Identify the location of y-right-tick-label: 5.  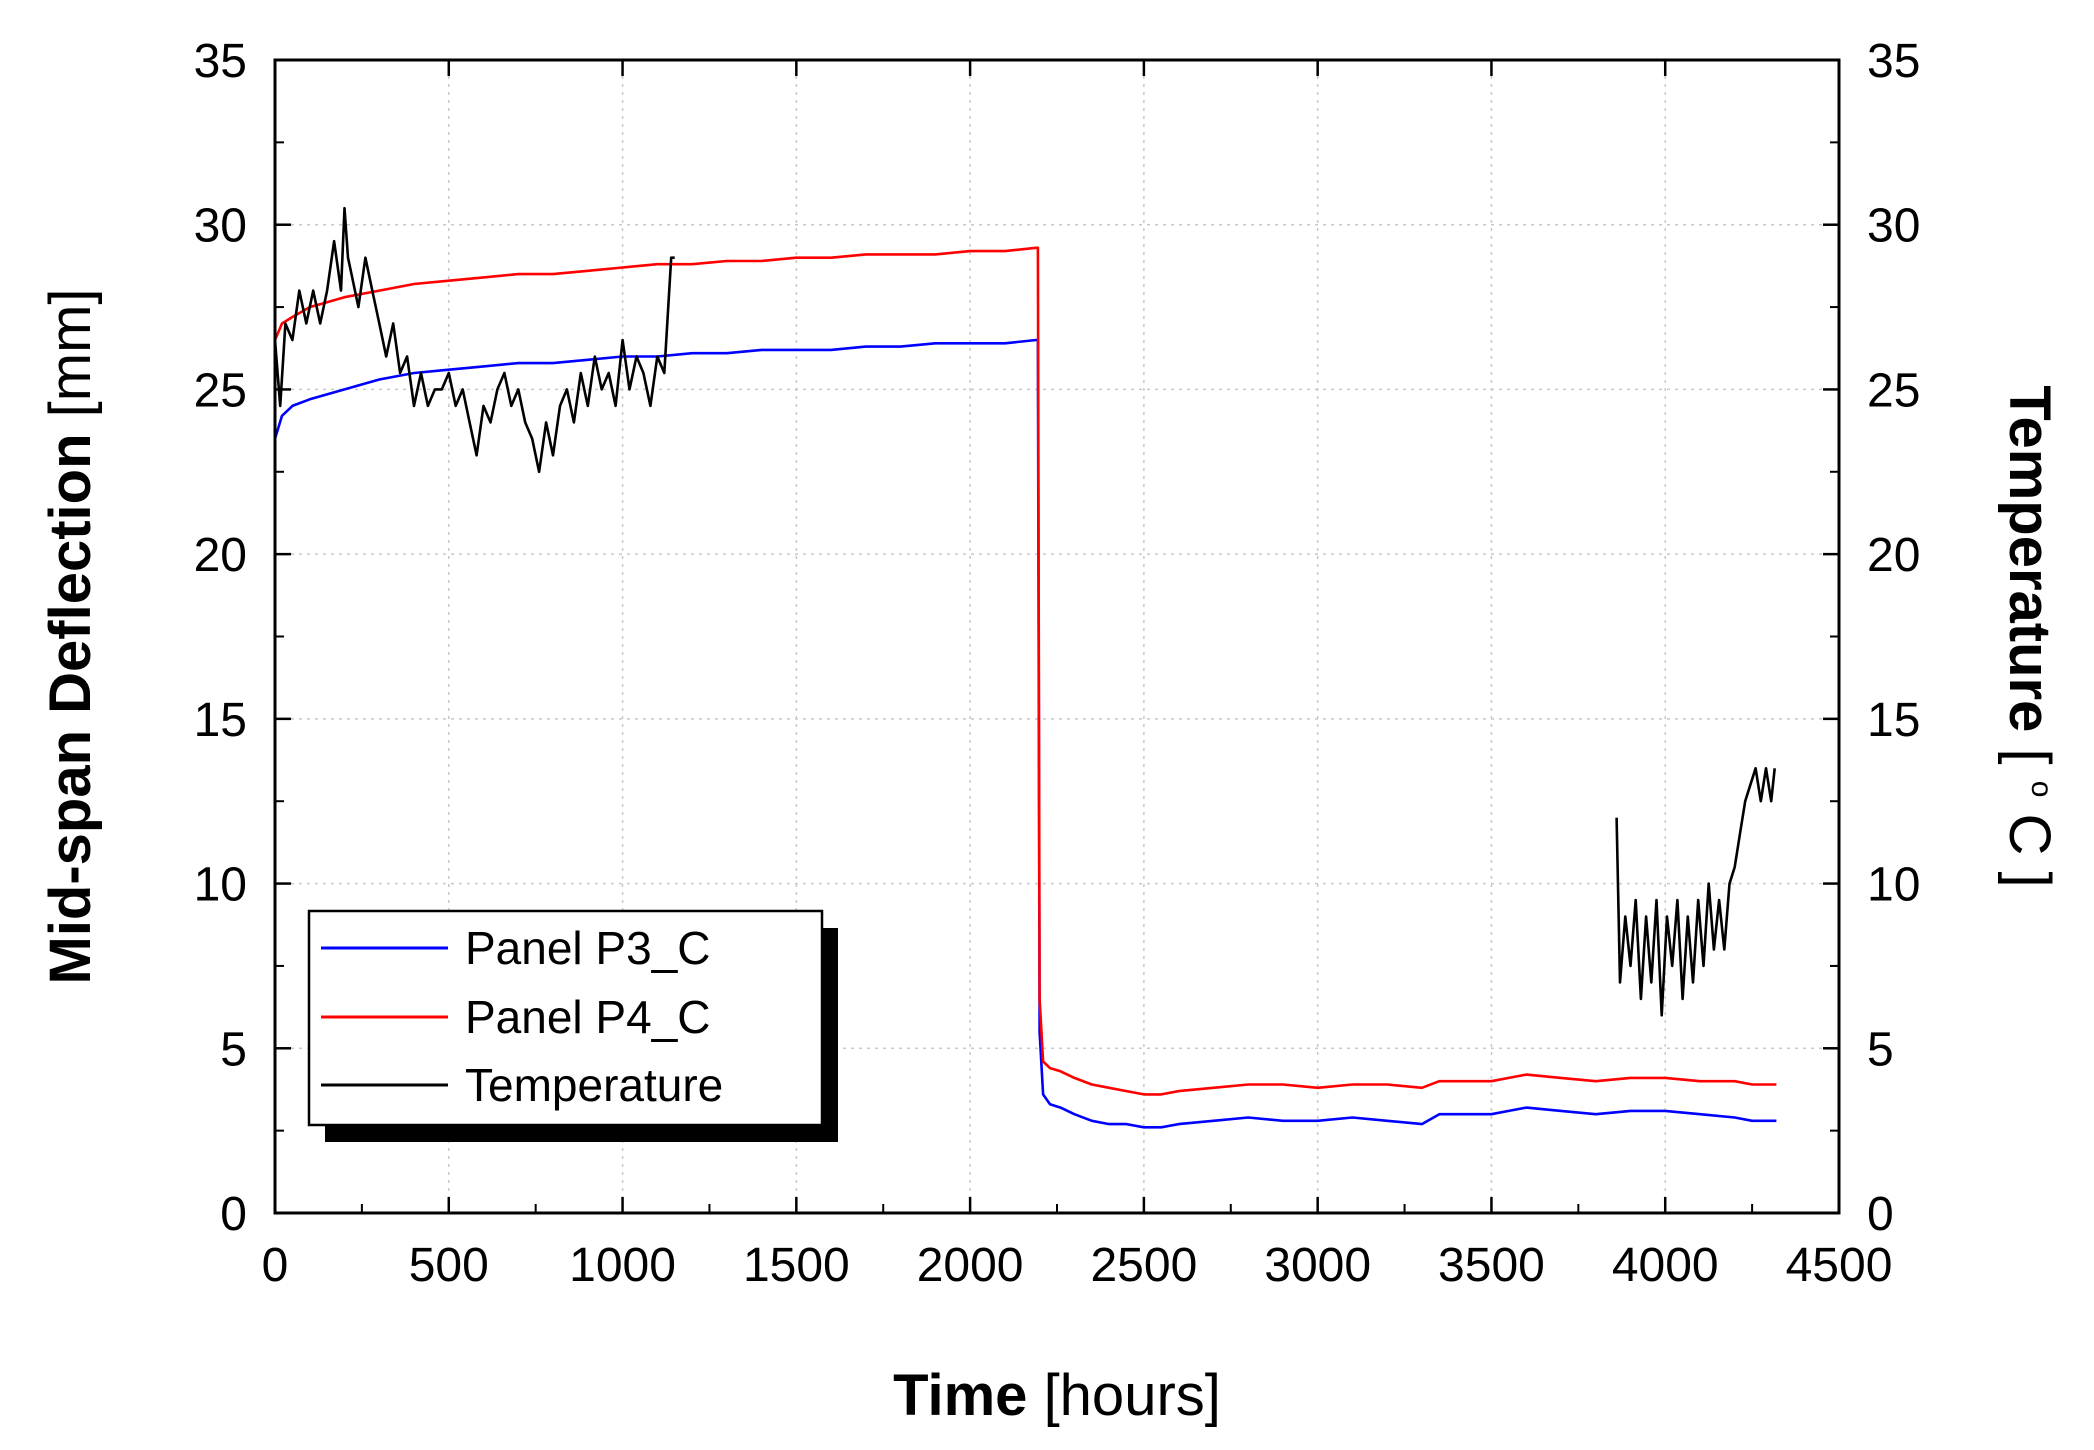
(1880, 1049).